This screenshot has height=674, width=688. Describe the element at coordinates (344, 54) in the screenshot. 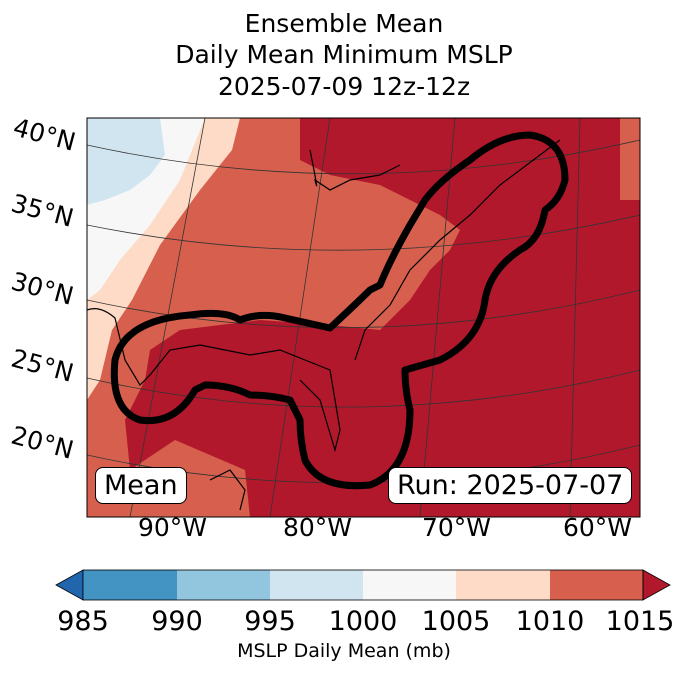

I see `title-line-2: Daily Mean Minimum MSLP` at that location.